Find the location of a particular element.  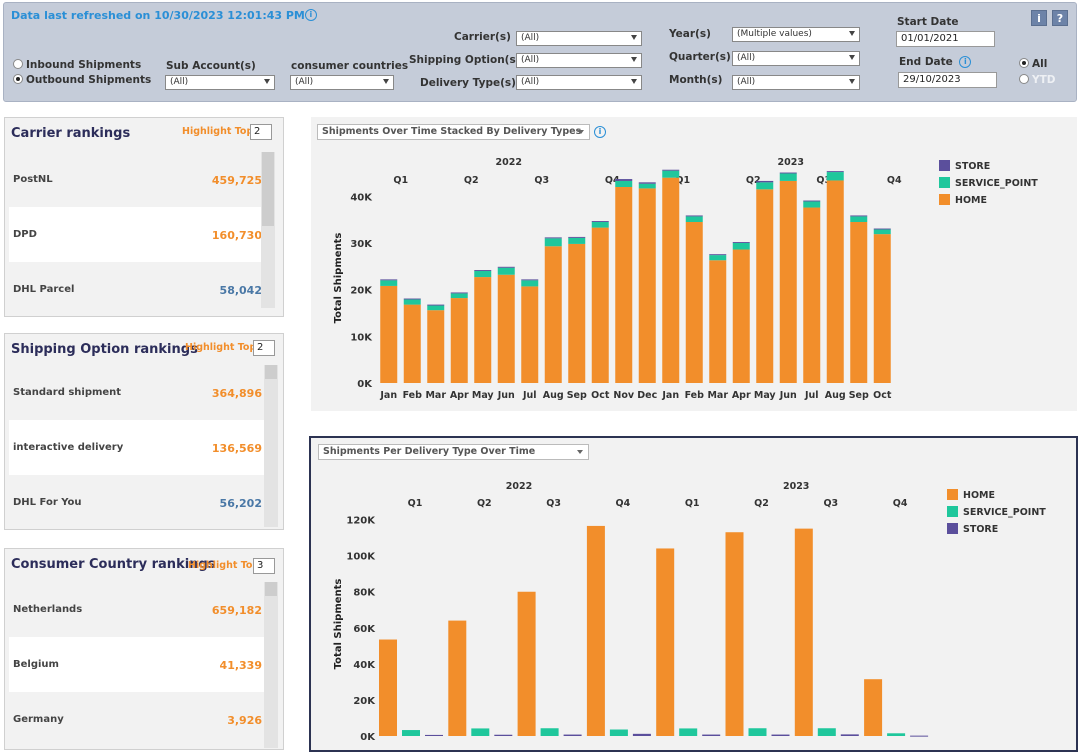

sub-account-value: (All) is located at coordinates (179, 82).